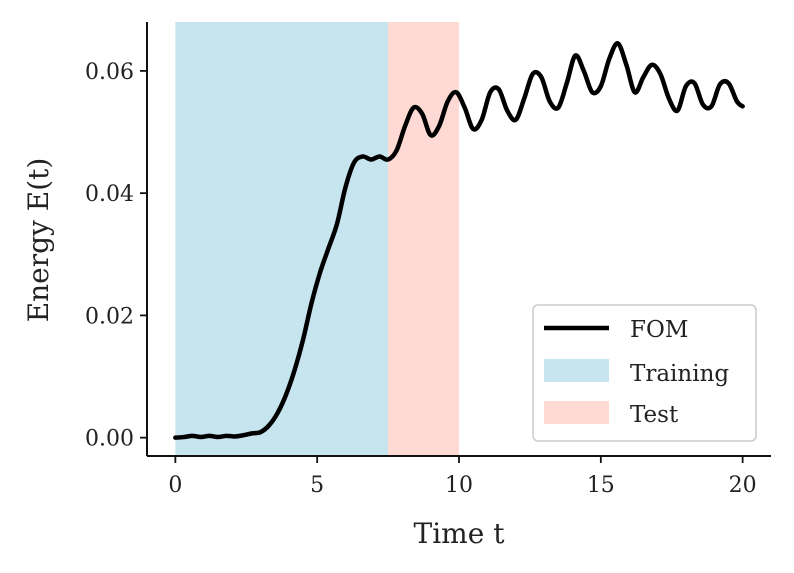 This screenshot has width=794, height=573. Describe the element at coordinates (743, 485) in the screenshot. I see `x-tick-label: 20` at that location.